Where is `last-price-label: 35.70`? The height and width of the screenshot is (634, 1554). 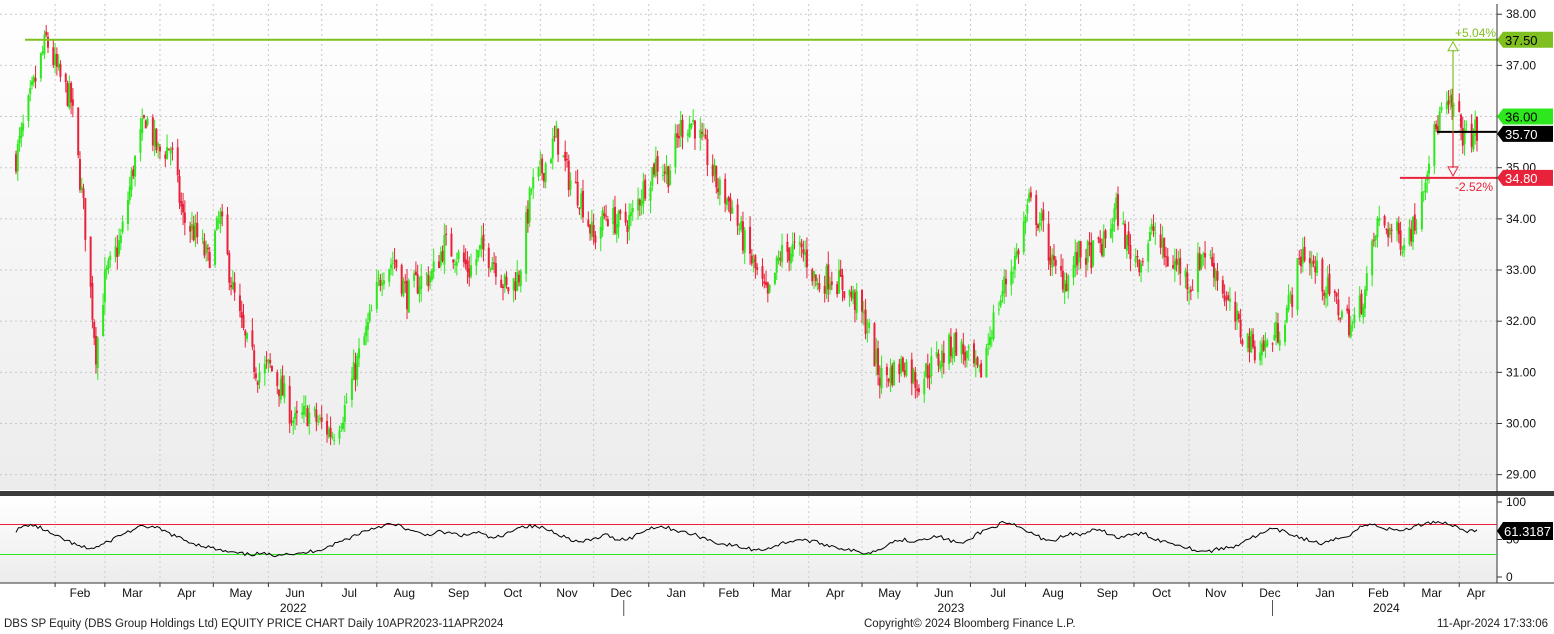
last-price-label: 35.70 is located at coordinates (1521, 134).